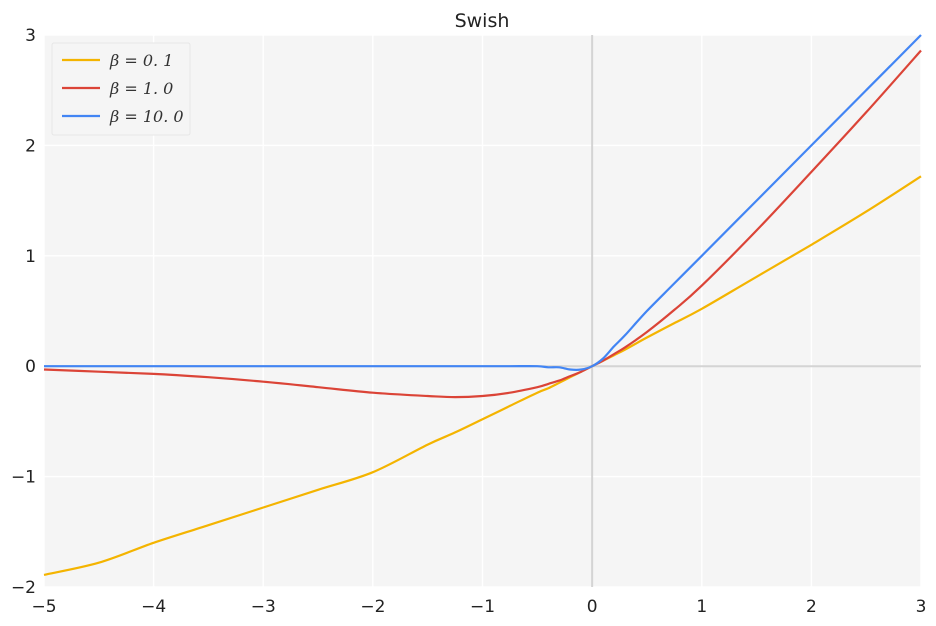 This screenshot has height=626, width=936. I want to click on legend-label-2: β = 10. 0, so click(146, 116).